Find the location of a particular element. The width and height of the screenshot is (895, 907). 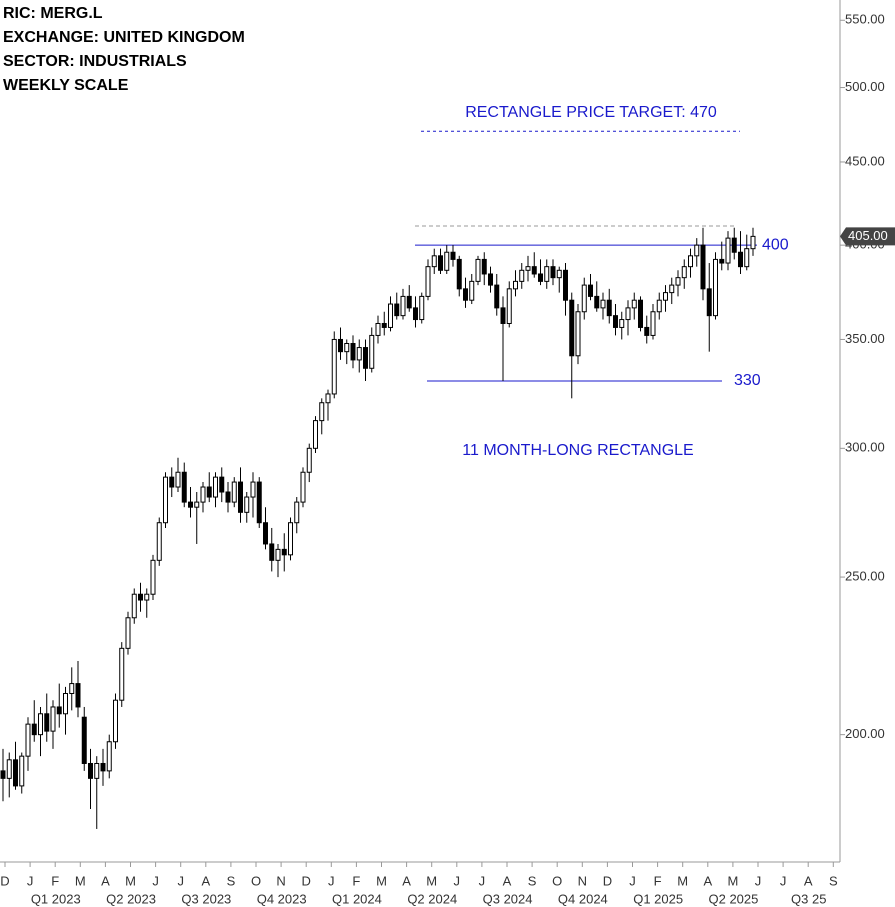

last-price-tag is located at coordinates (867, 236).